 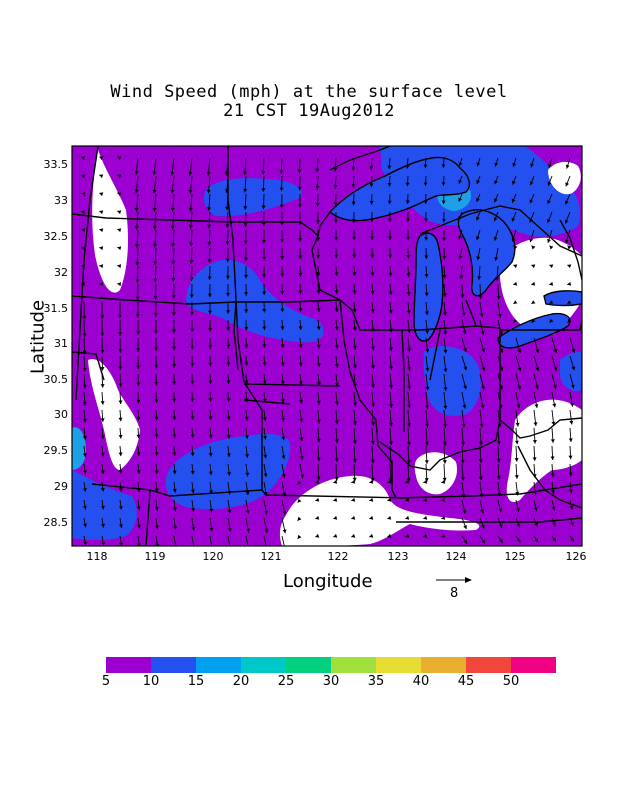 I want to click on x-tick-label: 120, so click(x=213, y=556).